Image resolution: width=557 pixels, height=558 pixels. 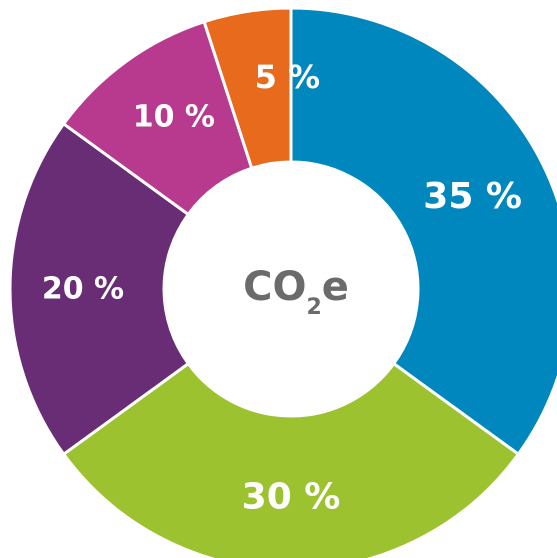 I want to click on slice-label-2: 30 %, so click(x=291, y=497).